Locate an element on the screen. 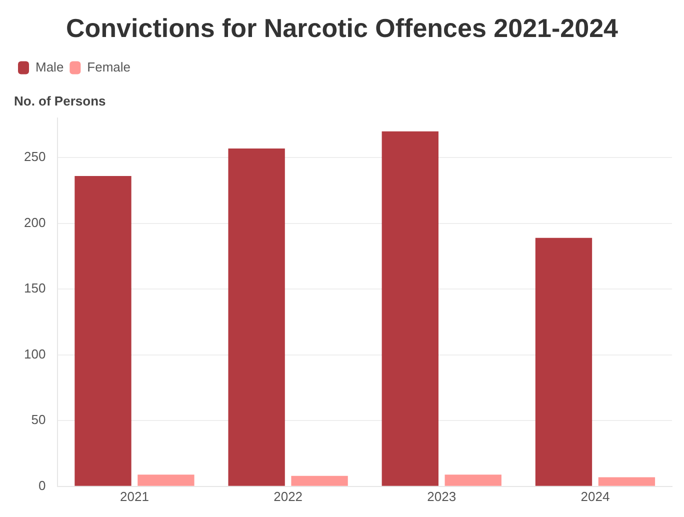 Image resolution: width=684 pixels, height=517 pixels. y-tick-label: 150 is located at coordinates (35, 288).